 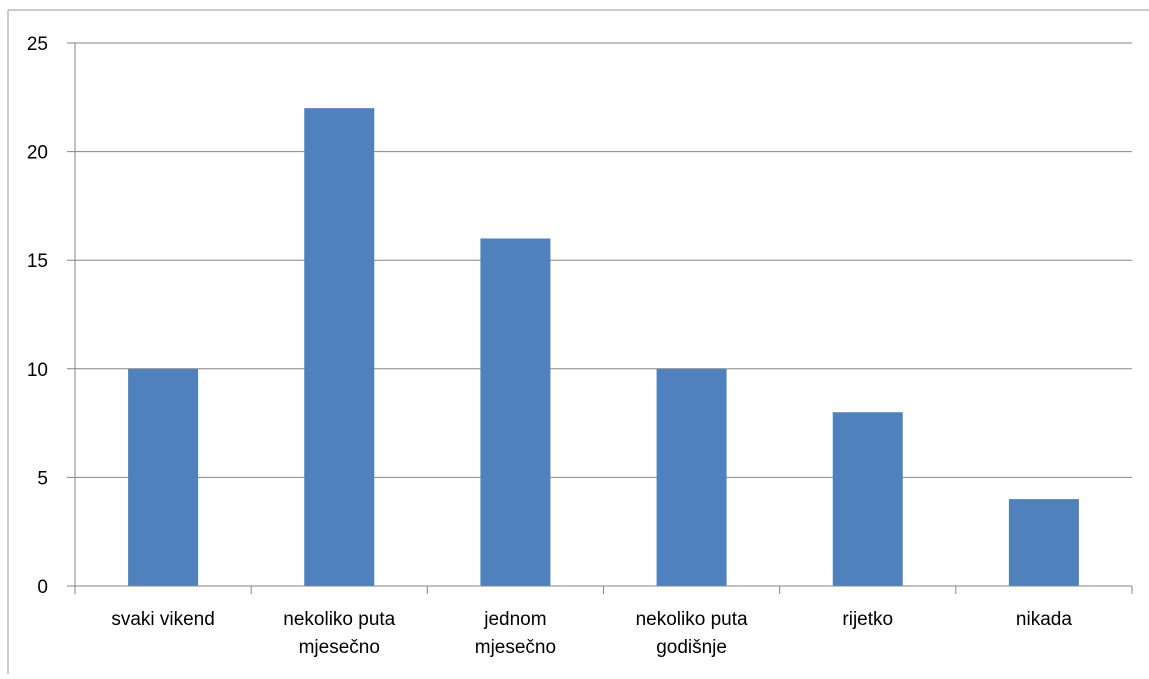 I want to click on y-tick-label: 5, so click(x=42, y=478).